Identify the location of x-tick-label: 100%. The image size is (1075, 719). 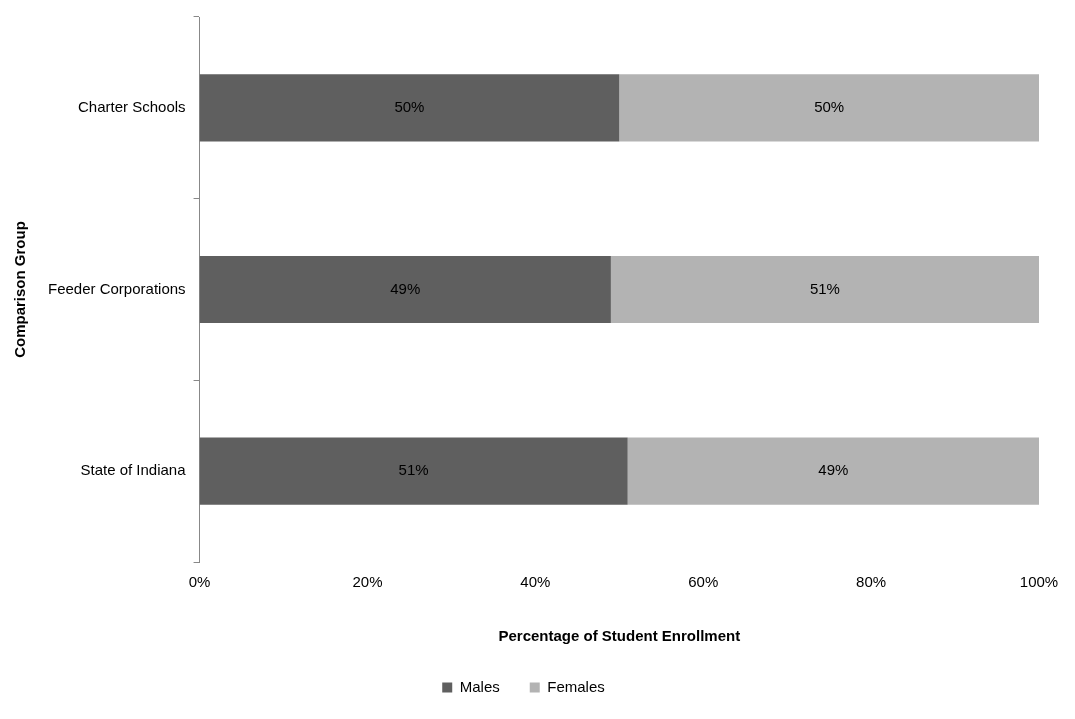
(1039, 582).